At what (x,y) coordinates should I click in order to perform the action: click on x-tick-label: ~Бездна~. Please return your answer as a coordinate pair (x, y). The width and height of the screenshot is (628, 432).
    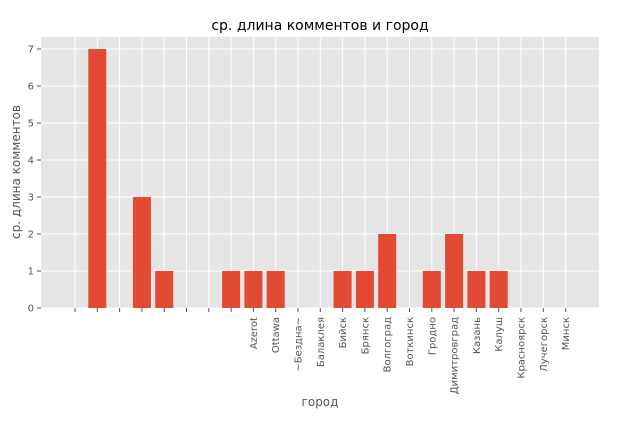
    Looking at the image, I should click on (299, 344).